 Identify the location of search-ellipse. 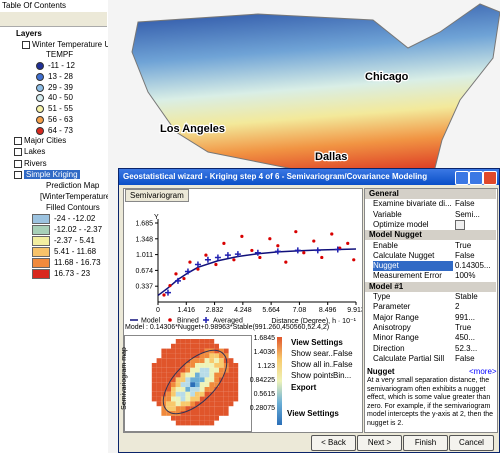
(195, 382).